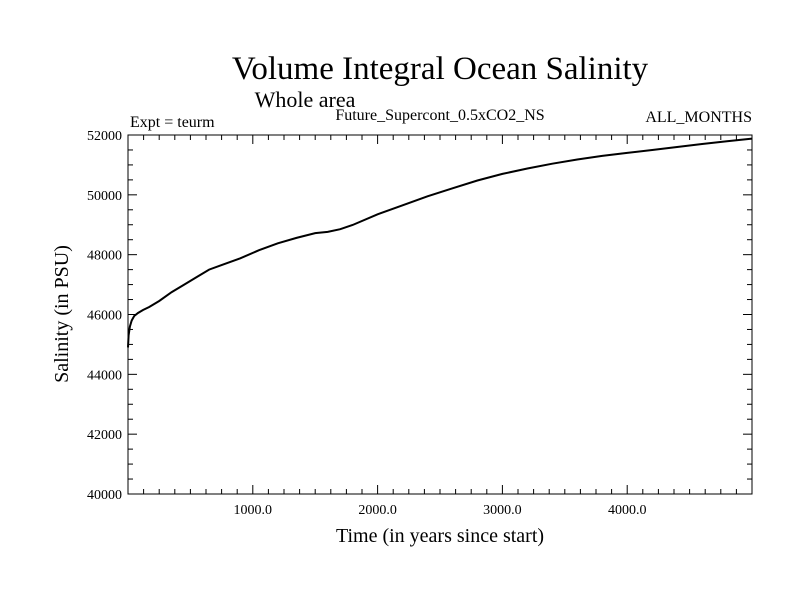 This screenshot has height=600, width=800. What do you see at coordinates (627, 510) in the screenshot?
I see `x-tick-label: 4000.0` at bounding box center [627, 510].